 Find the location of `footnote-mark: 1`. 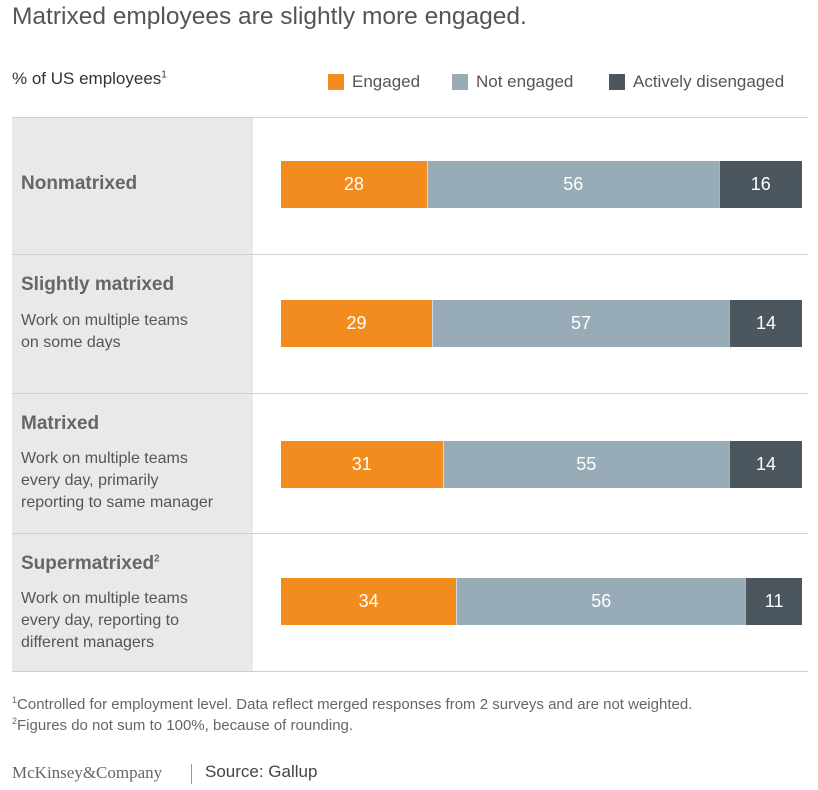

footnote-mark: 1 is located at coordinates (15, 700).